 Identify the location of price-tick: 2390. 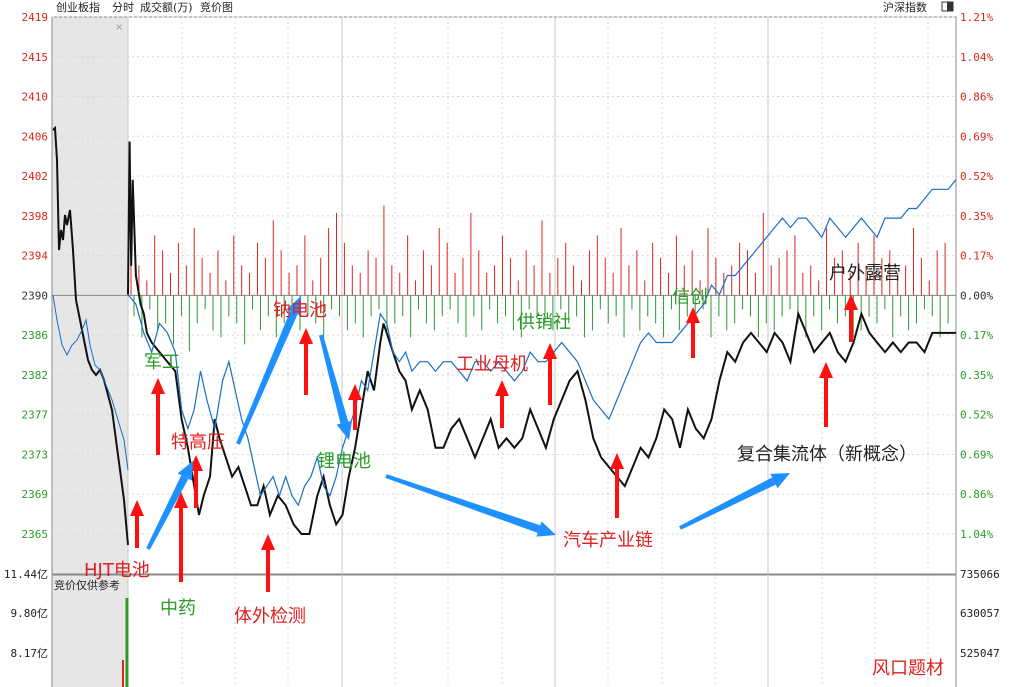
(35, 295).